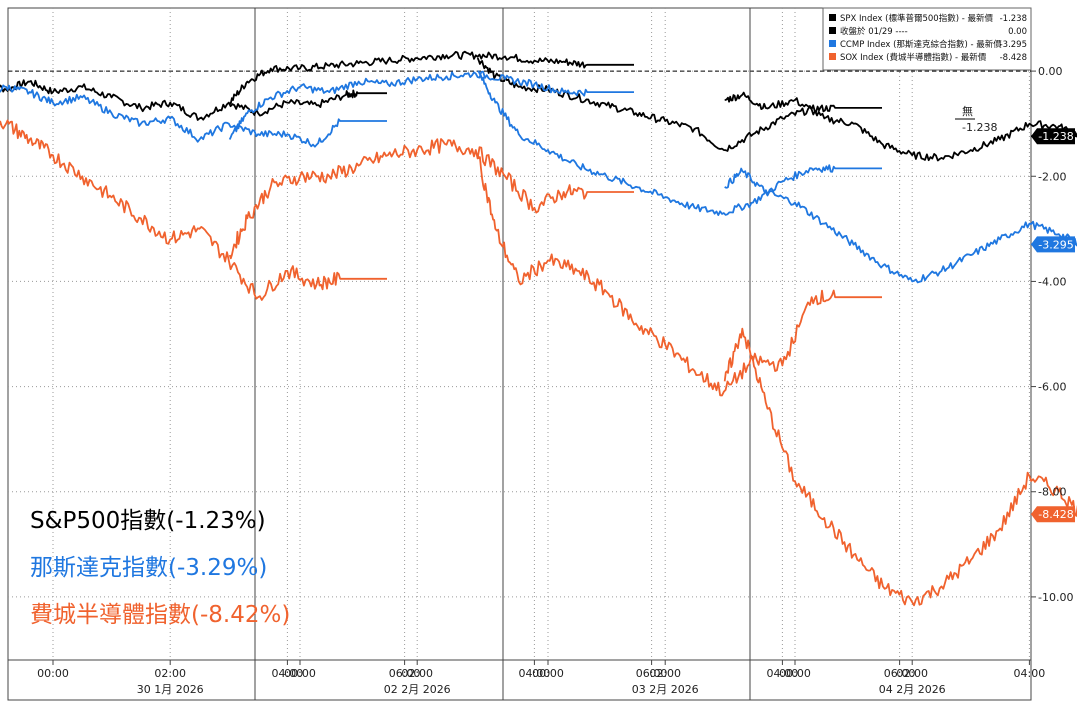 This screenshot has width=1077, height=718. Describe the element at coordinates (160, 615) in the screenshot. I see `overlay-label: 費城半導體指數(-8.42%)` at that location.